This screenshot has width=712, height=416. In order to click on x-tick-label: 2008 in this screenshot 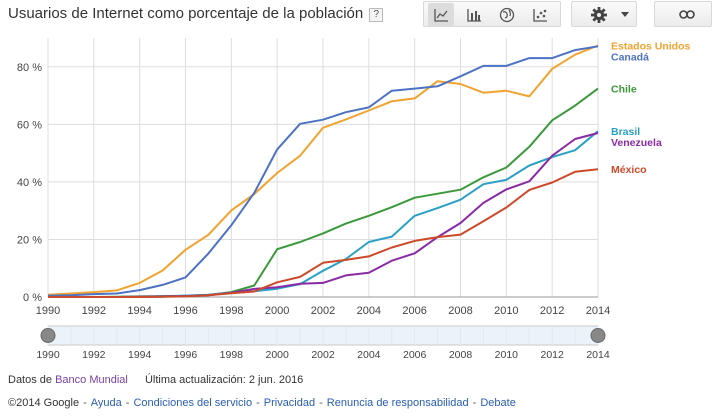, I will do `click(460, 311)`.